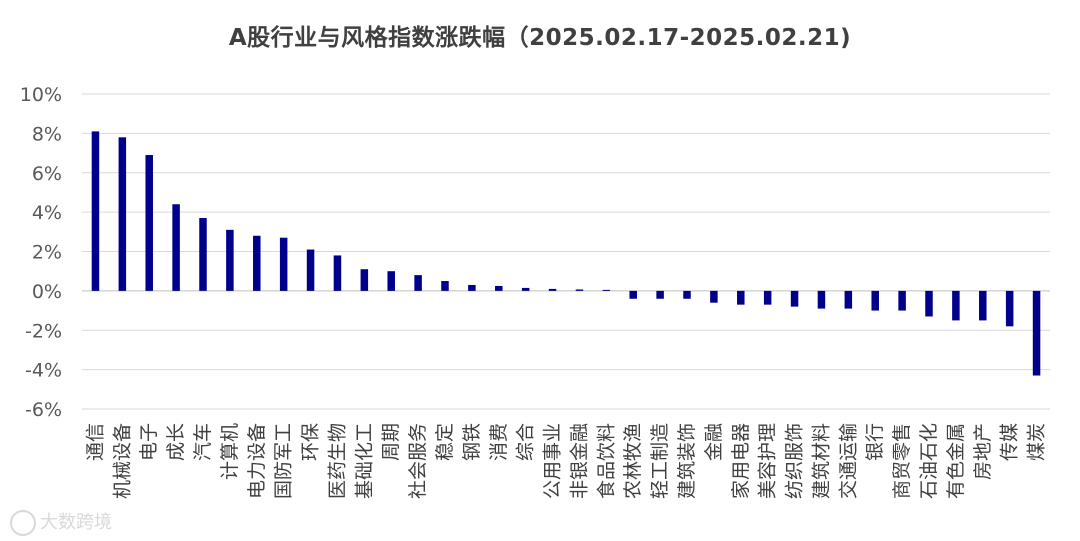 This screenshot has height=541, width=1080. I want to click on x-tick-label: 消费, so click(499, 442).